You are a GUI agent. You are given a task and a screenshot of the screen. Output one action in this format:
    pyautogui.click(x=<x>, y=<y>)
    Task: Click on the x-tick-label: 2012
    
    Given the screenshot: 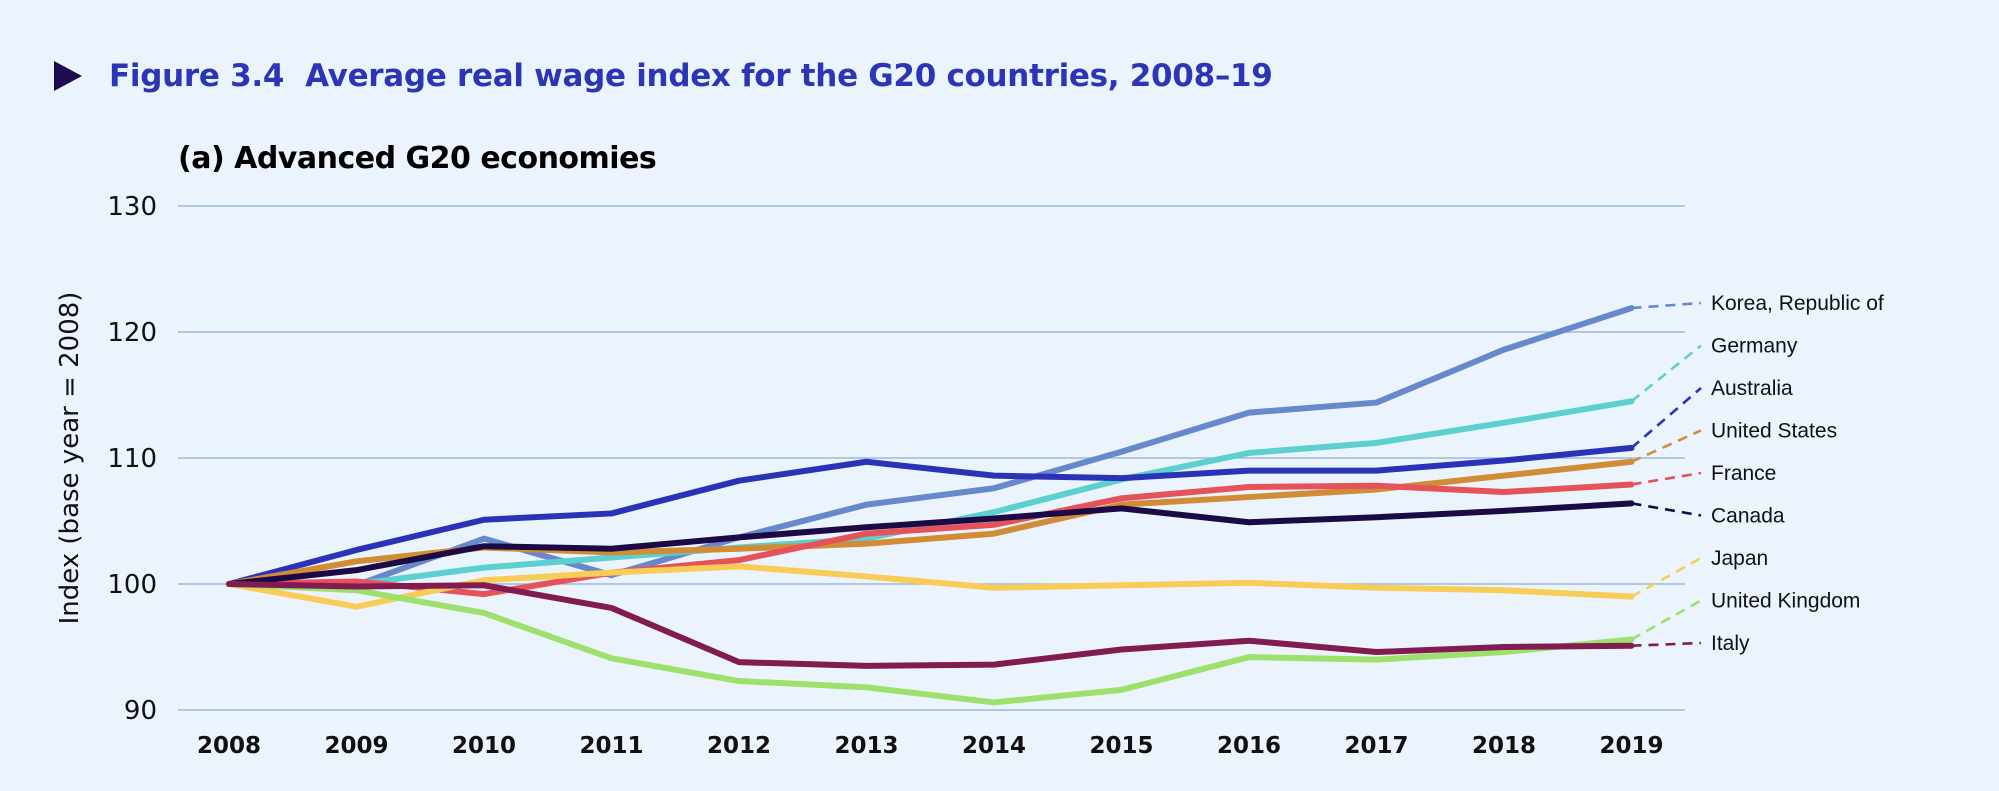 What is the action you would take?
    pyautogui.click(x=739, y=746)
    